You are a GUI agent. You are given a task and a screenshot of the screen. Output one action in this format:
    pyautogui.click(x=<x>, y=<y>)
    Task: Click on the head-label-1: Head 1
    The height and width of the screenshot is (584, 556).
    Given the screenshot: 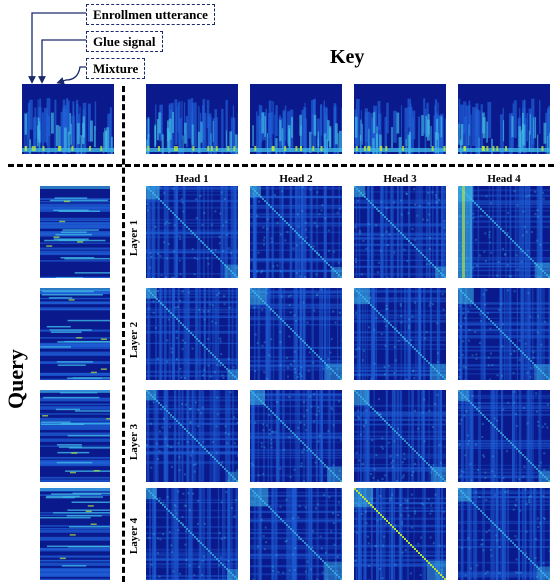 What is the action you would take?
    pyautogui.click(x=192, y=179)
    